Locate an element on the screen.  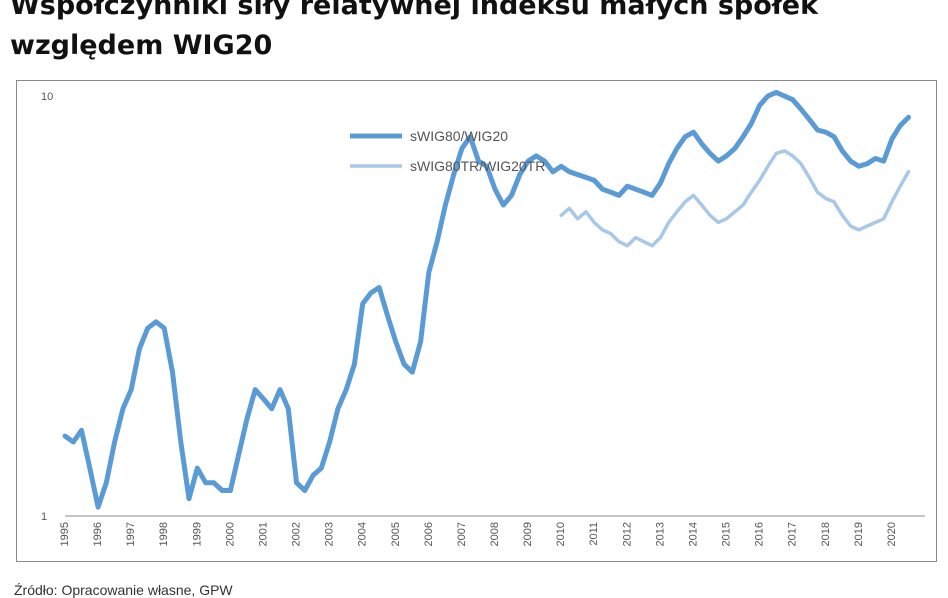
x-tick-label-2018: 2018 is located at coordinates (826, 534).